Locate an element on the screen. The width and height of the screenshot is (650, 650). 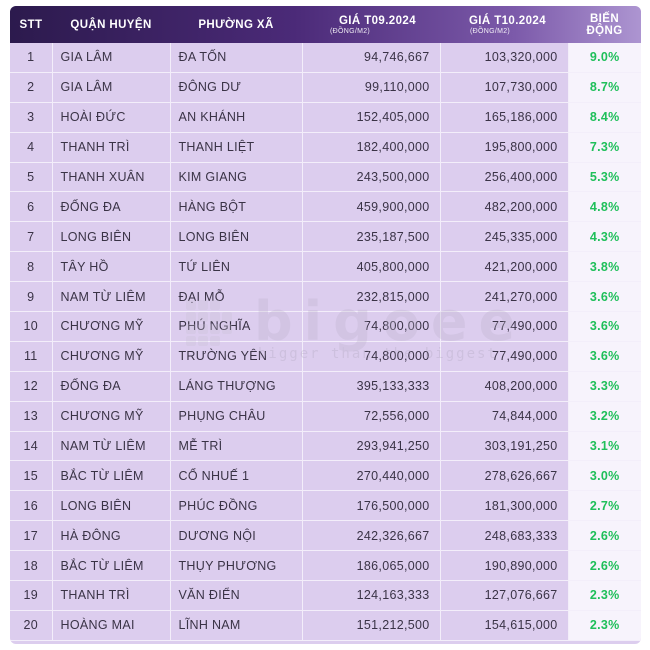
header-price-oct: GIÁ T10.2024 (ĐỒNG/M2) is located at coordinates (504, 24).